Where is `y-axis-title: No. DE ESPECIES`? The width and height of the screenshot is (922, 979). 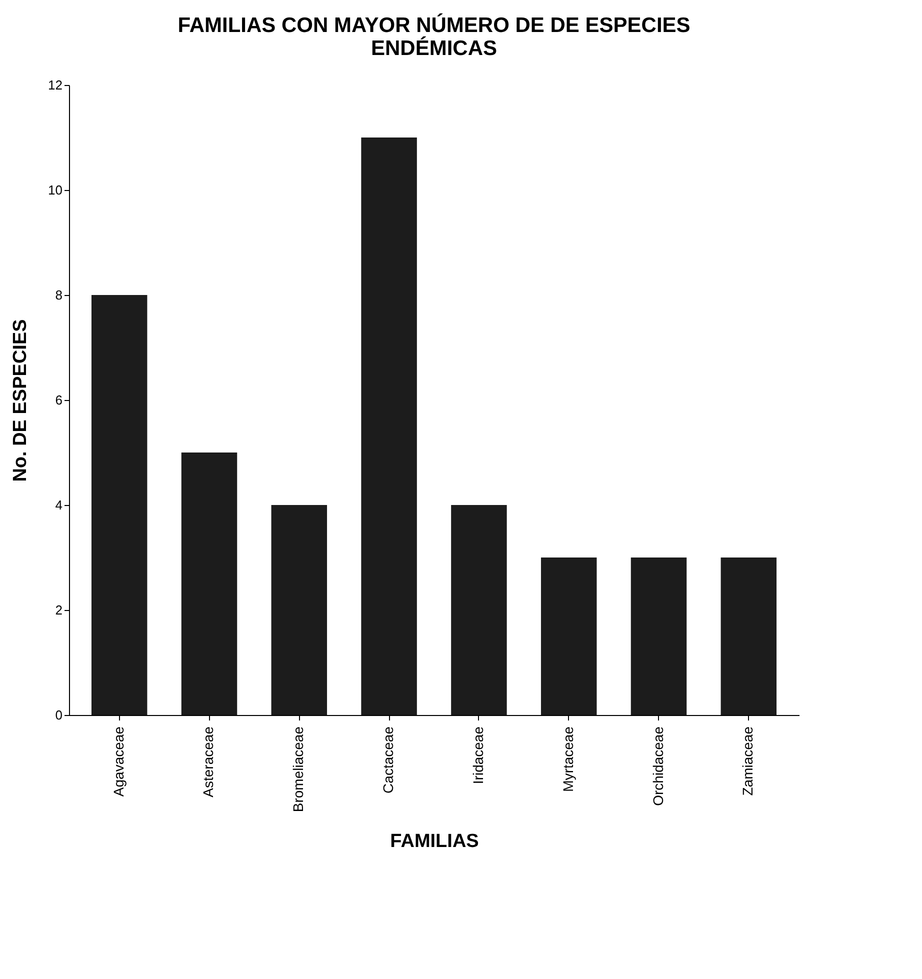 y-axis-title: No. DE ESPECIES is located at coordinates (21, 400).